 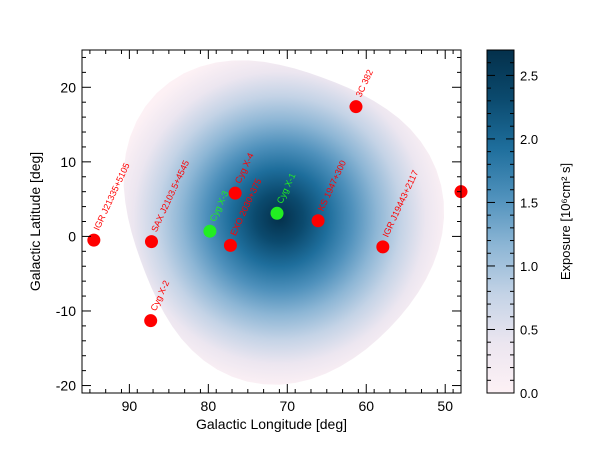 What do you see at coordinates (529, 266) in the screenshot?
I see `colorbar-tick-label: 1.0` at bounding box center [529, 266].